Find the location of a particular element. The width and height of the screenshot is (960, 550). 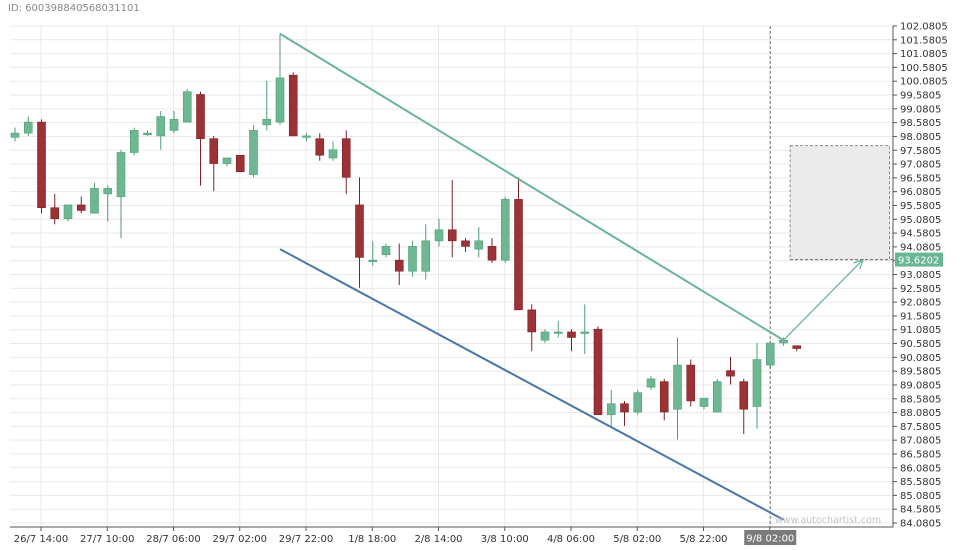

y-tick-label: 85.0805 is located at coordinates (920, 496).